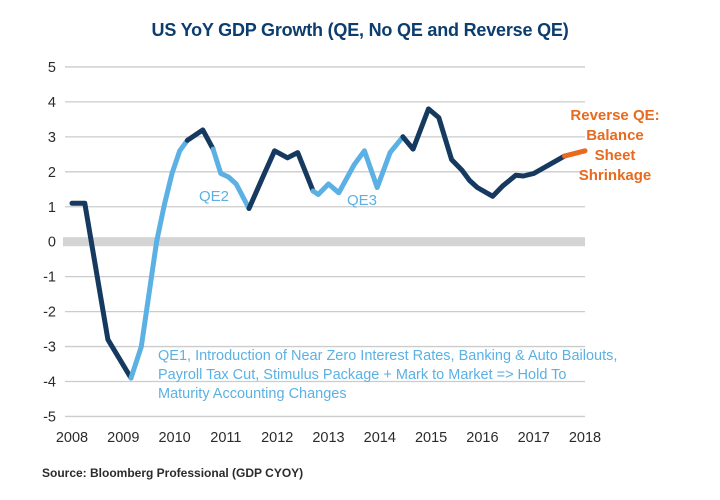  I want to click on y-tick-label-0: 0, so click(52, 243).